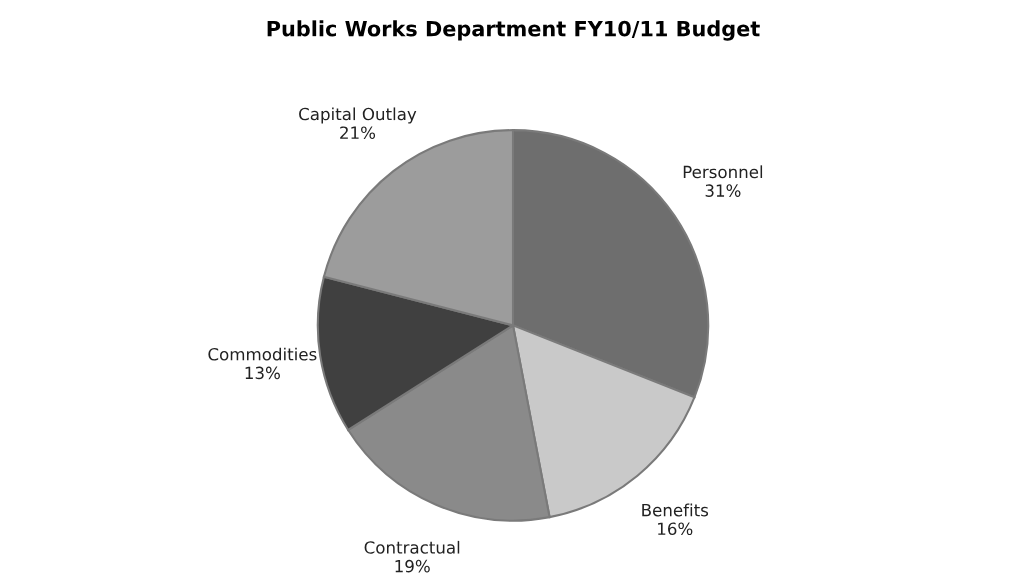 The image size is (1026, 581). I want to click on slice-label: Contractual, so click(412, 547).